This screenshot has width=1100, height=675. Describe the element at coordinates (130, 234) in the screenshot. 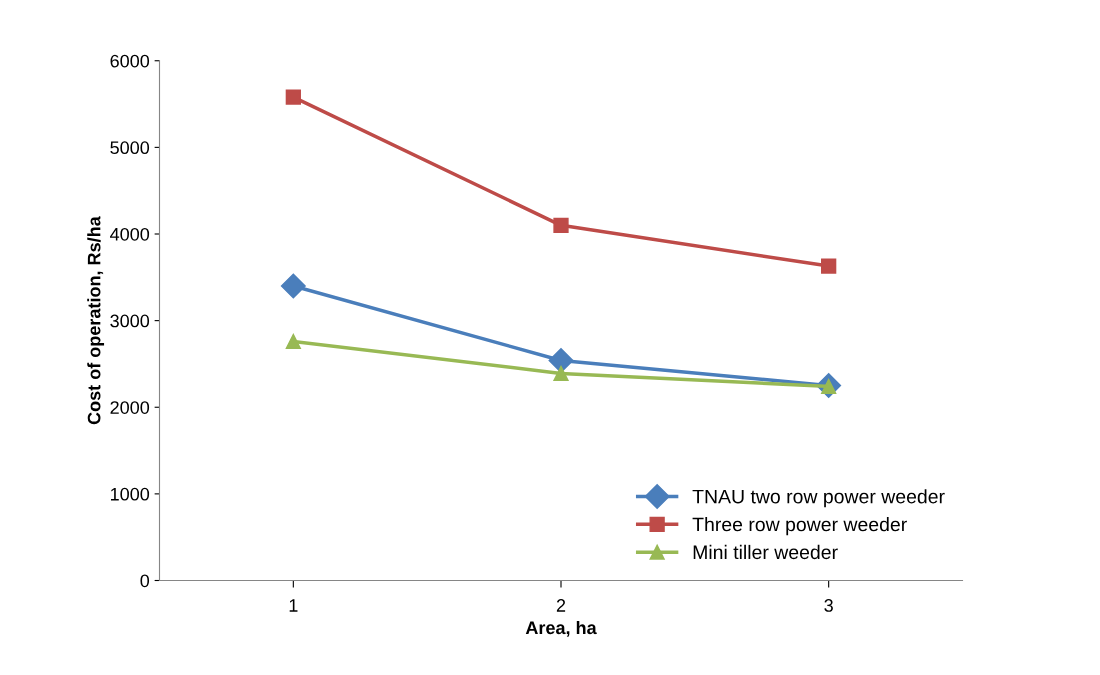

I see `y-tick-label: 4000` at that location.